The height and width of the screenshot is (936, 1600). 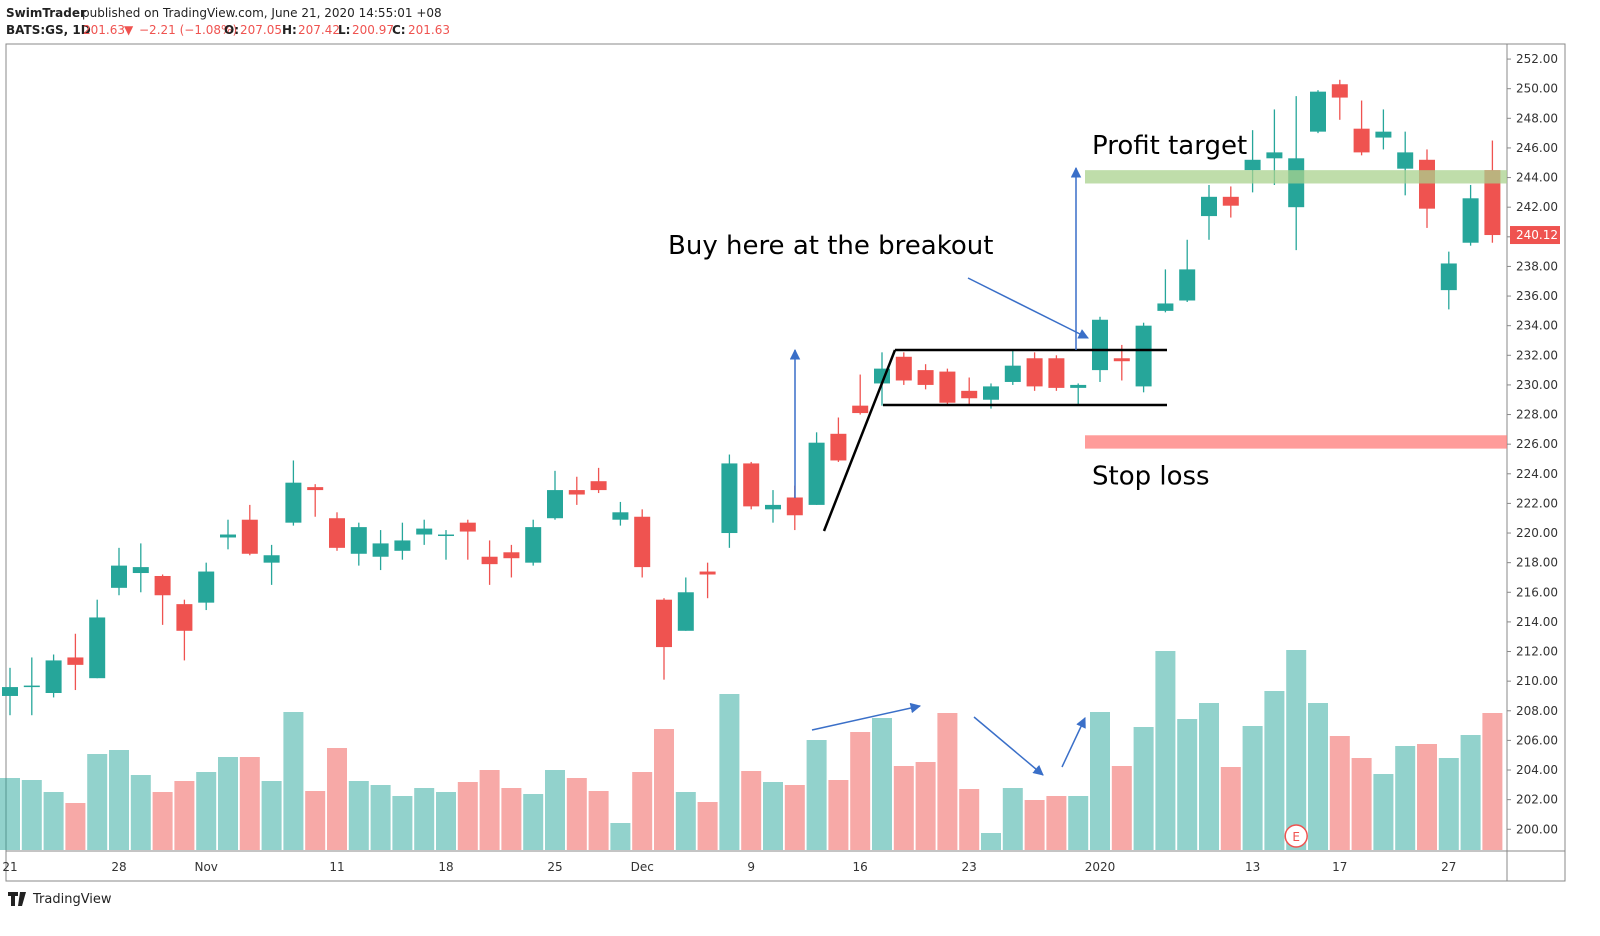 What do you see at coordinates (1537, 178) in the screenshot?
I see `y-tick-label: 244.00` at bounding box center [1537, 178].